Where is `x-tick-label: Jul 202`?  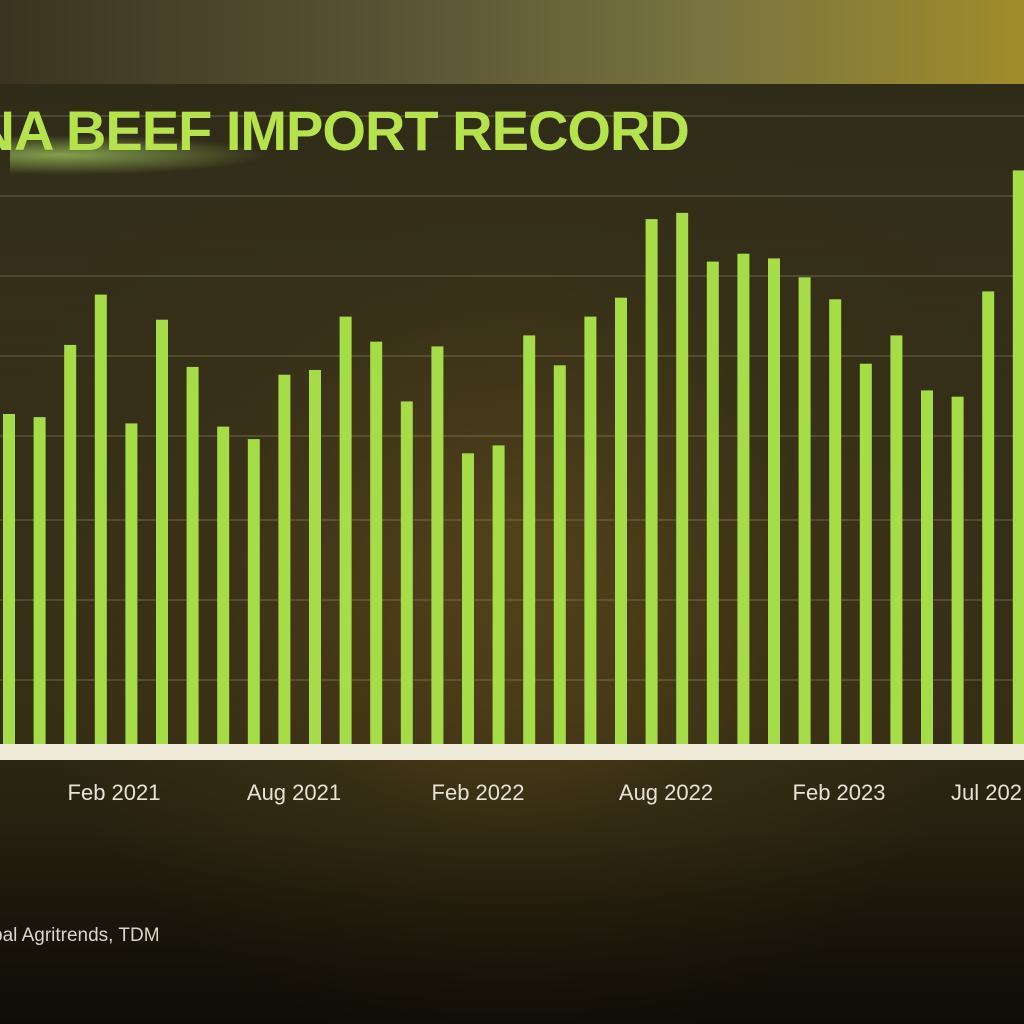 x-tick-label: Jul 202 is located at coordinates (986, 792).